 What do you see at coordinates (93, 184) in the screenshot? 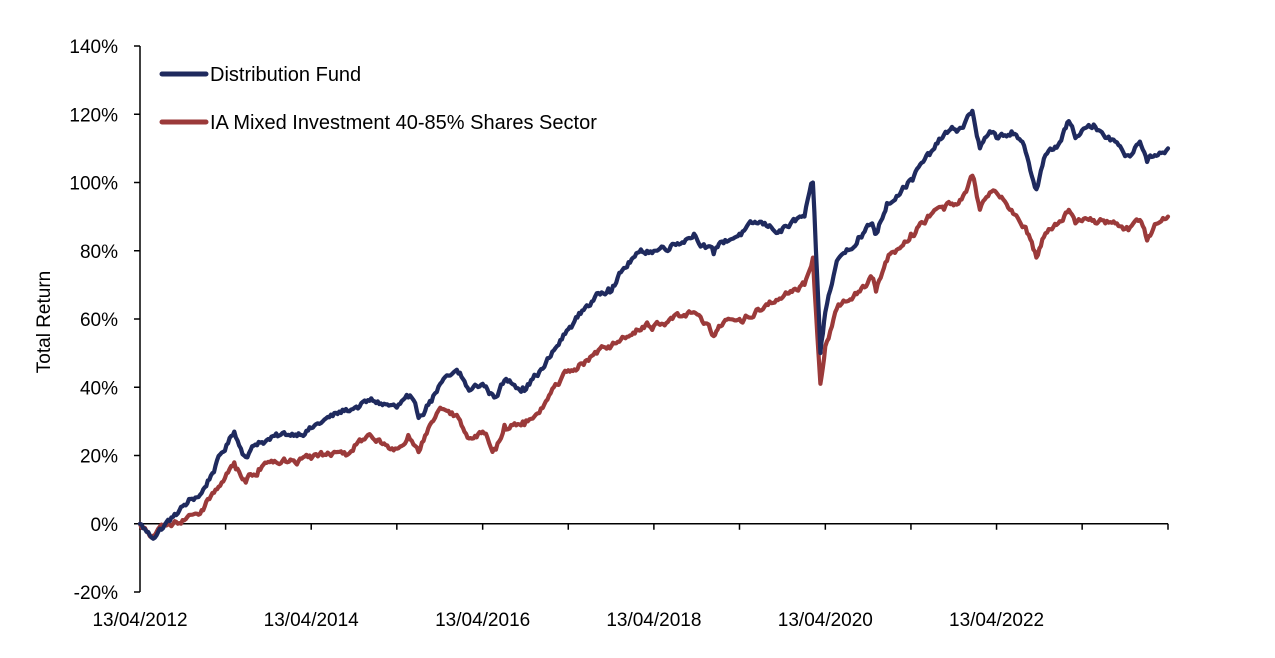
I see `y-tick-label: 100%` at bounding box center [93, 184].